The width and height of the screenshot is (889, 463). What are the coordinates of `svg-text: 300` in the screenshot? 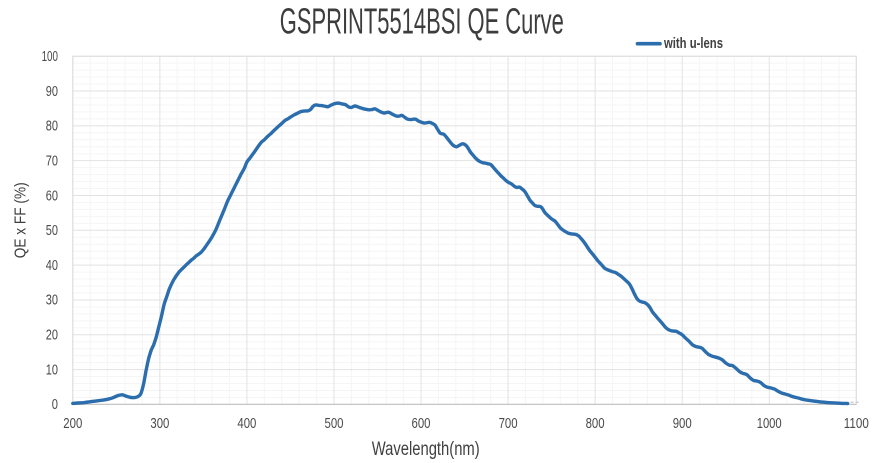 It's located at (159, 424).